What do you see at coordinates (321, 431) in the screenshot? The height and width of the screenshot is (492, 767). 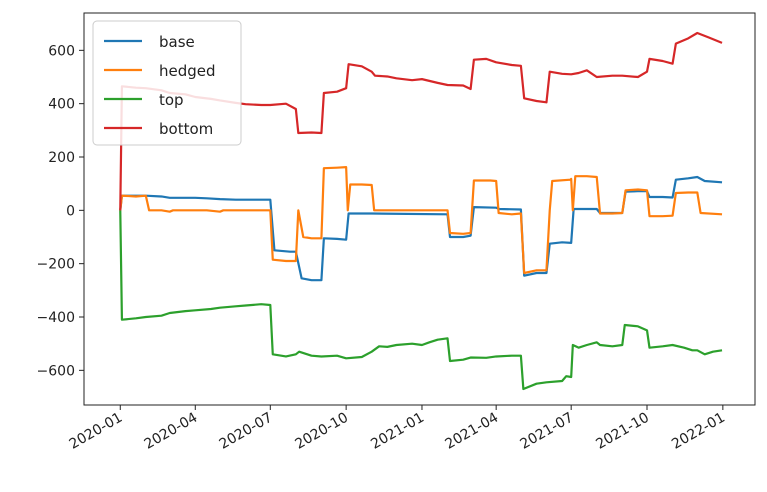 I see `x-tick-label: 2020-10` at bounding box center [321, 431].